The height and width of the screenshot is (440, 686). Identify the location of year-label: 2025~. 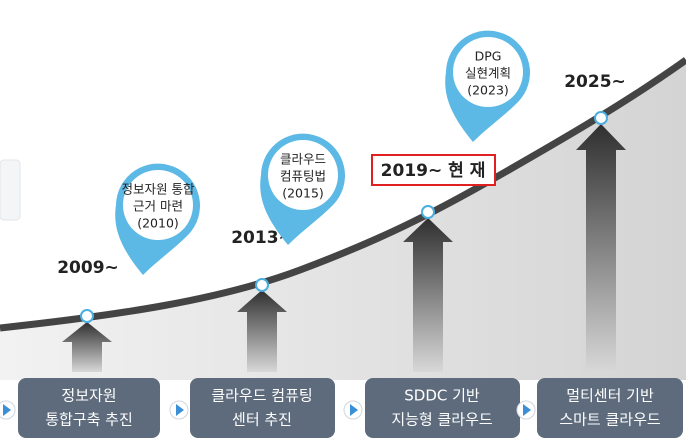
(595, 82).